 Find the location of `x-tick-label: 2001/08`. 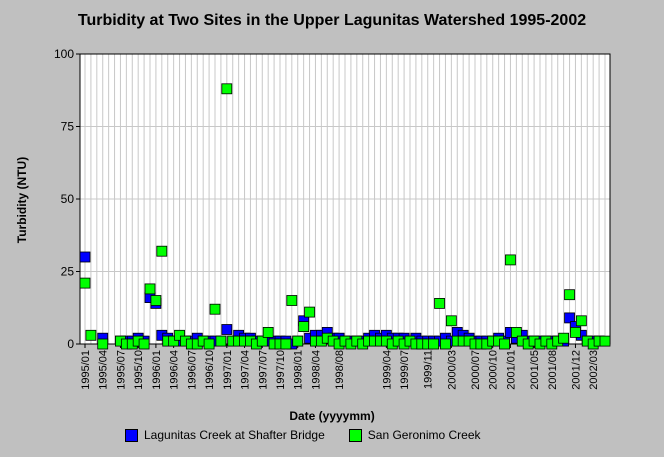

x-tick-label: 2001/08 is located at coordinates (553, 370).